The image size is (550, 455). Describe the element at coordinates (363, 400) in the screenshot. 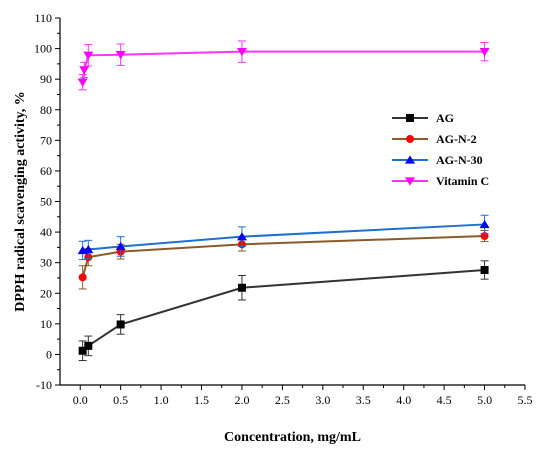

I see `x-tick-label: 3.5` at that location.